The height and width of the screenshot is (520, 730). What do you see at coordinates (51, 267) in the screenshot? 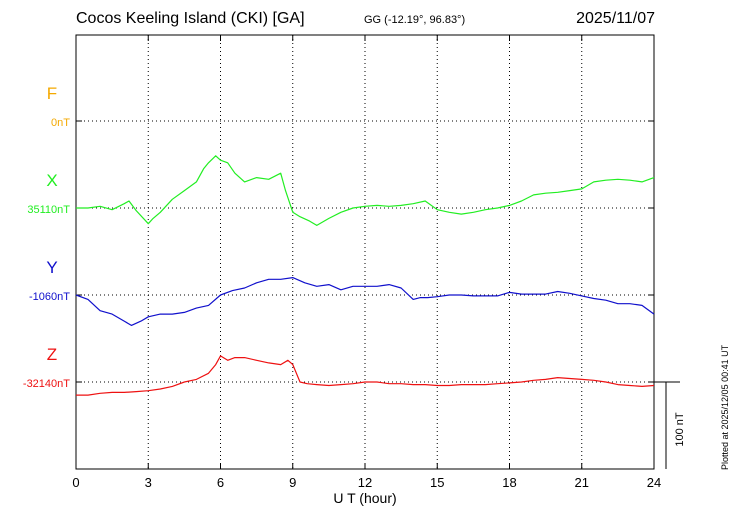
I see `series-name-y: Y` at bounding box center [51, 267].